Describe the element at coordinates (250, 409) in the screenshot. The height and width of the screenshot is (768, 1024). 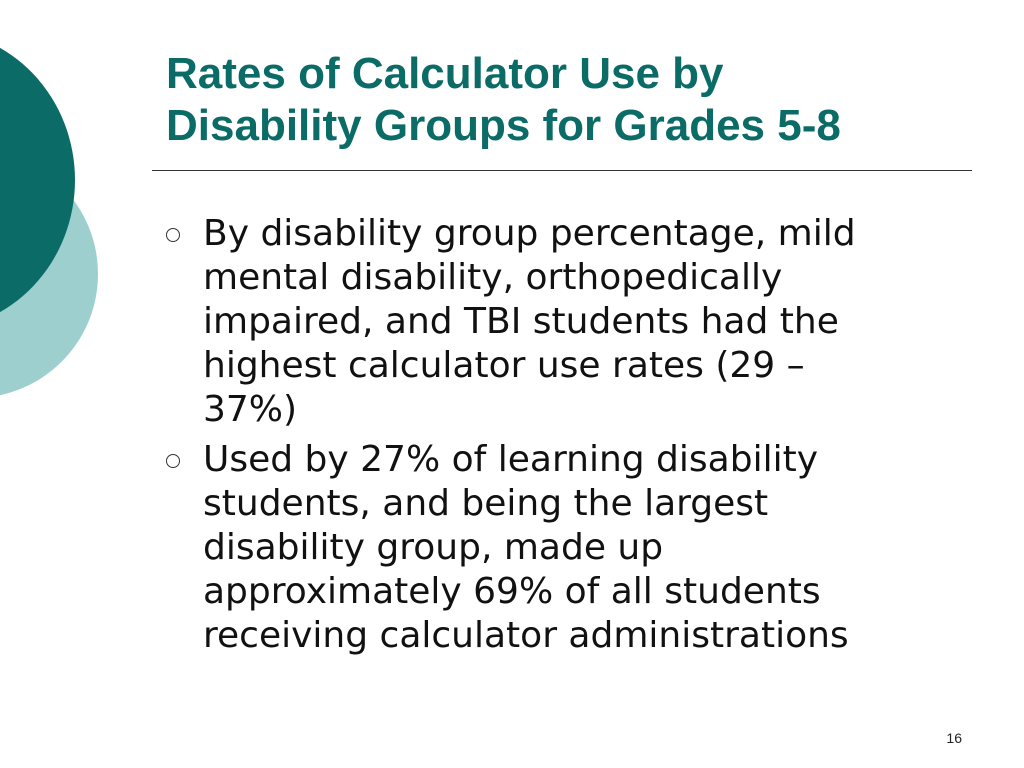
I see `bullet-text-line: 37%)` at that location.